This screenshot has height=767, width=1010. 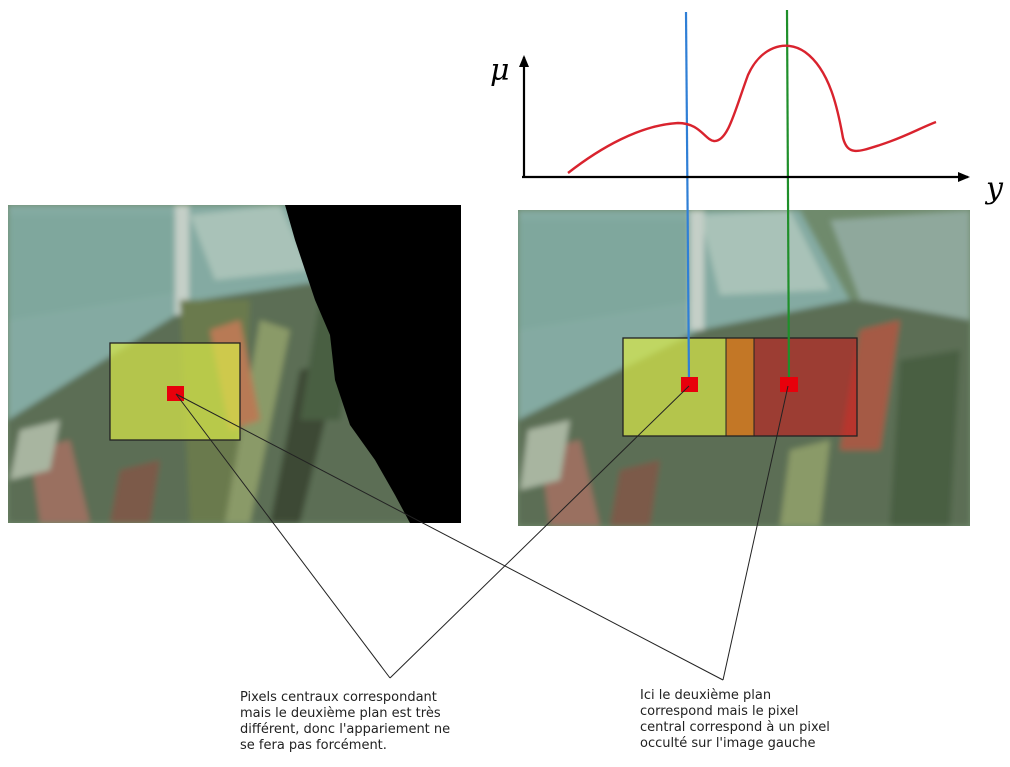 I want to click on similarity-graph: μ y, so click(x=747, y=125).